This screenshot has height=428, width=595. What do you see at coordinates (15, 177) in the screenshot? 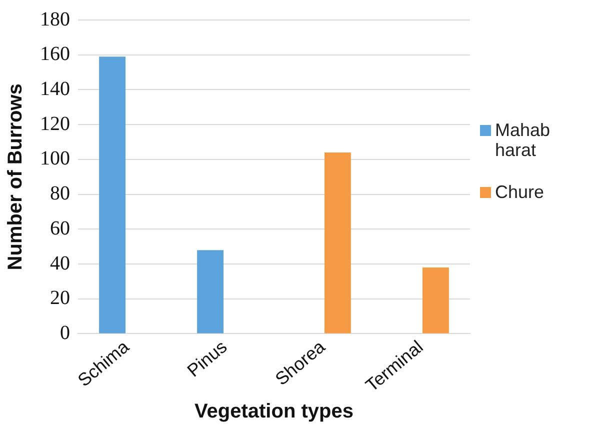
I see `y-axis-title: Number of Burrows` at bounding box center [15, 177].